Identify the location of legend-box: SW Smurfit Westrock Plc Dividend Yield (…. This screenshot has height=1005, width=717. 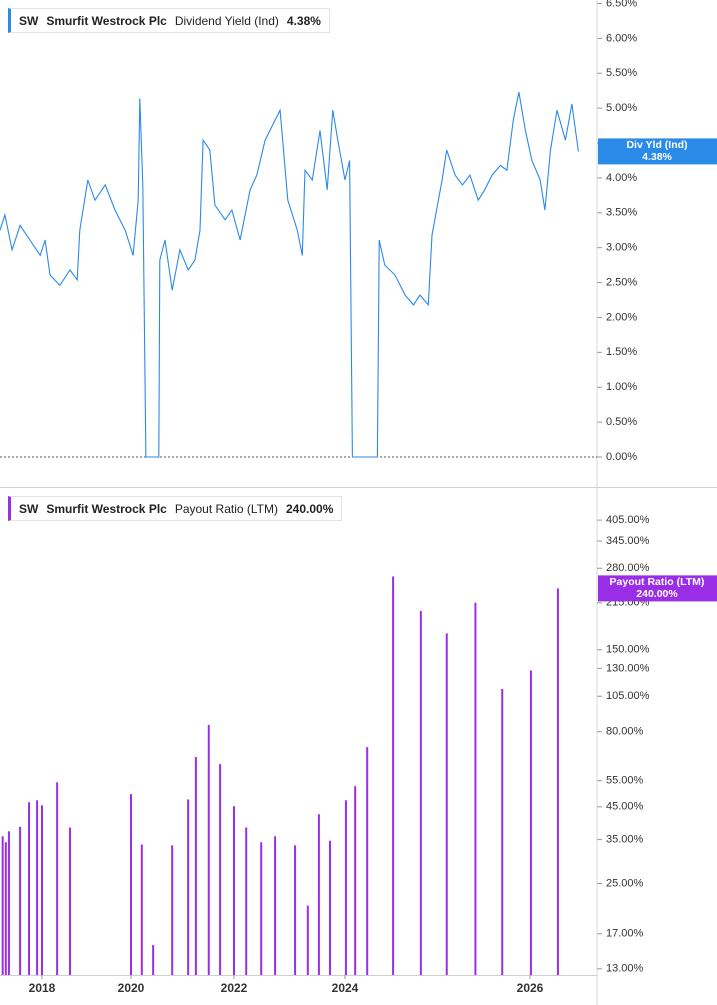
(169, 20).